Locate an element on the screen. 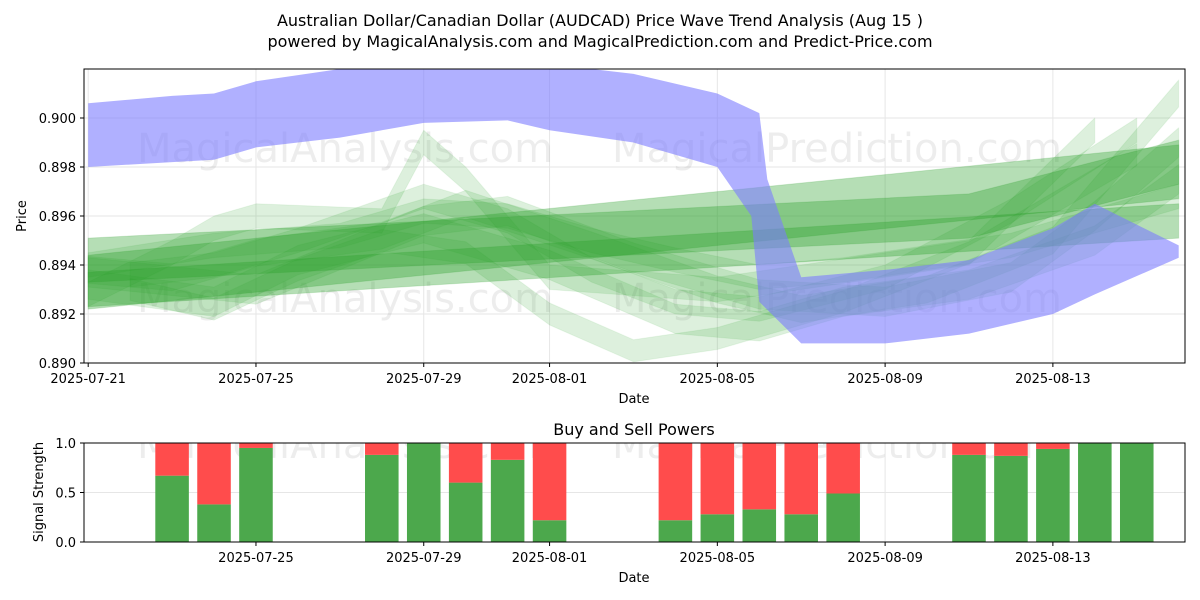  signal-x-axis-label: Date is located at coordinates (633, 578).